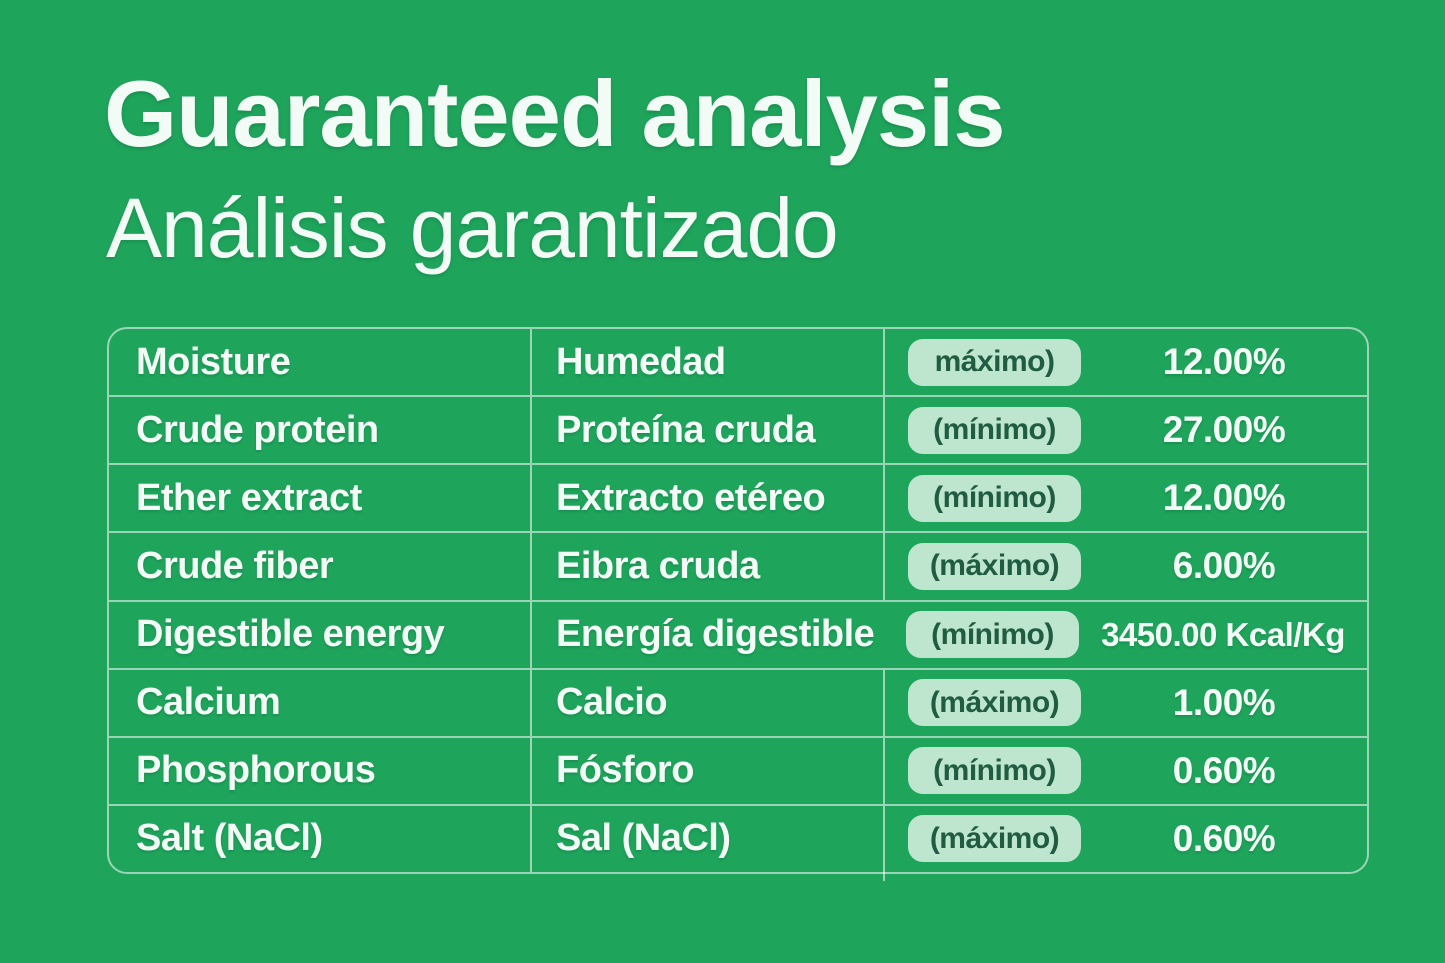 This screenshot has width=1445, height=963. I want to click on table-row: Phosphorous Fósforo (mínimo) 0.60%, so click(738, 769).